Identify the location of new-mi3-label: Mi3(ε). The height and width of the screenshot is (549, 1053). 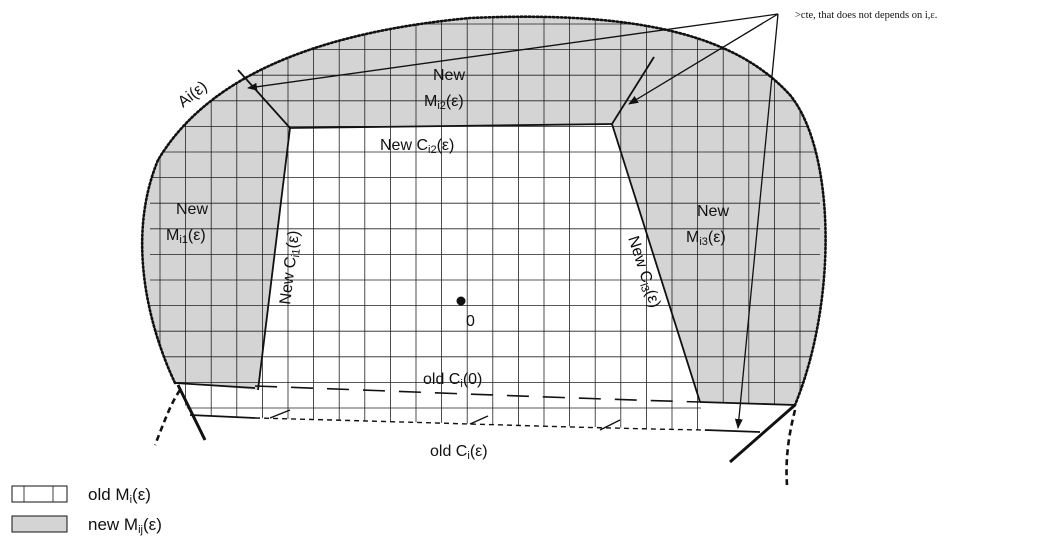
(706, 238).